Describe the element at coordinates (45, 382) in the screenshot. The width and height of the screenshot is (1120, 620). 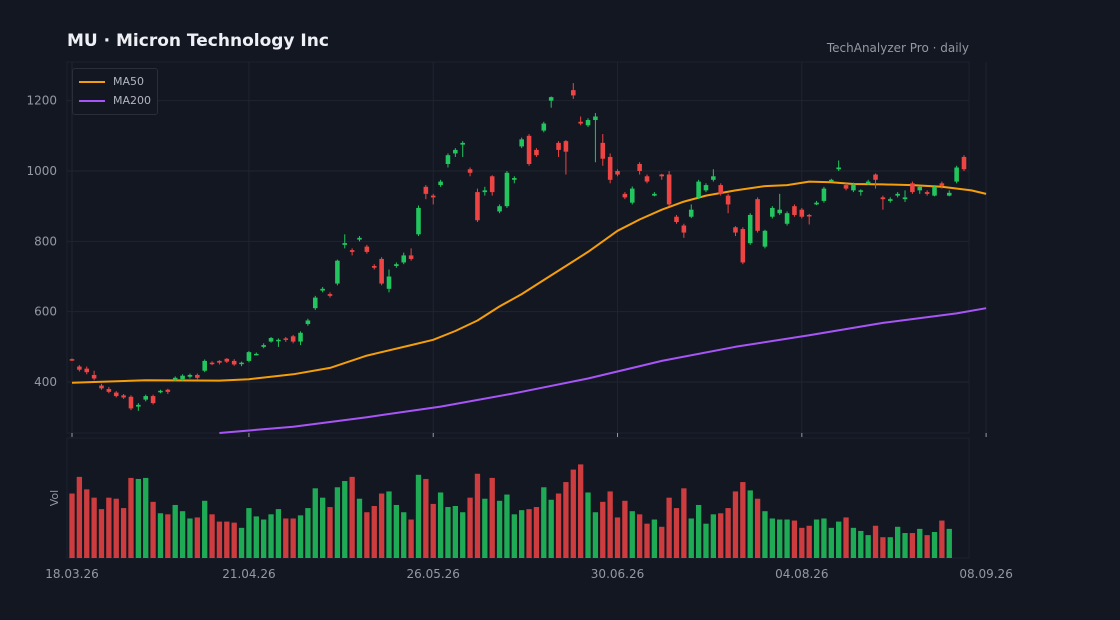
I see `price-tick-label: 400` at that location.